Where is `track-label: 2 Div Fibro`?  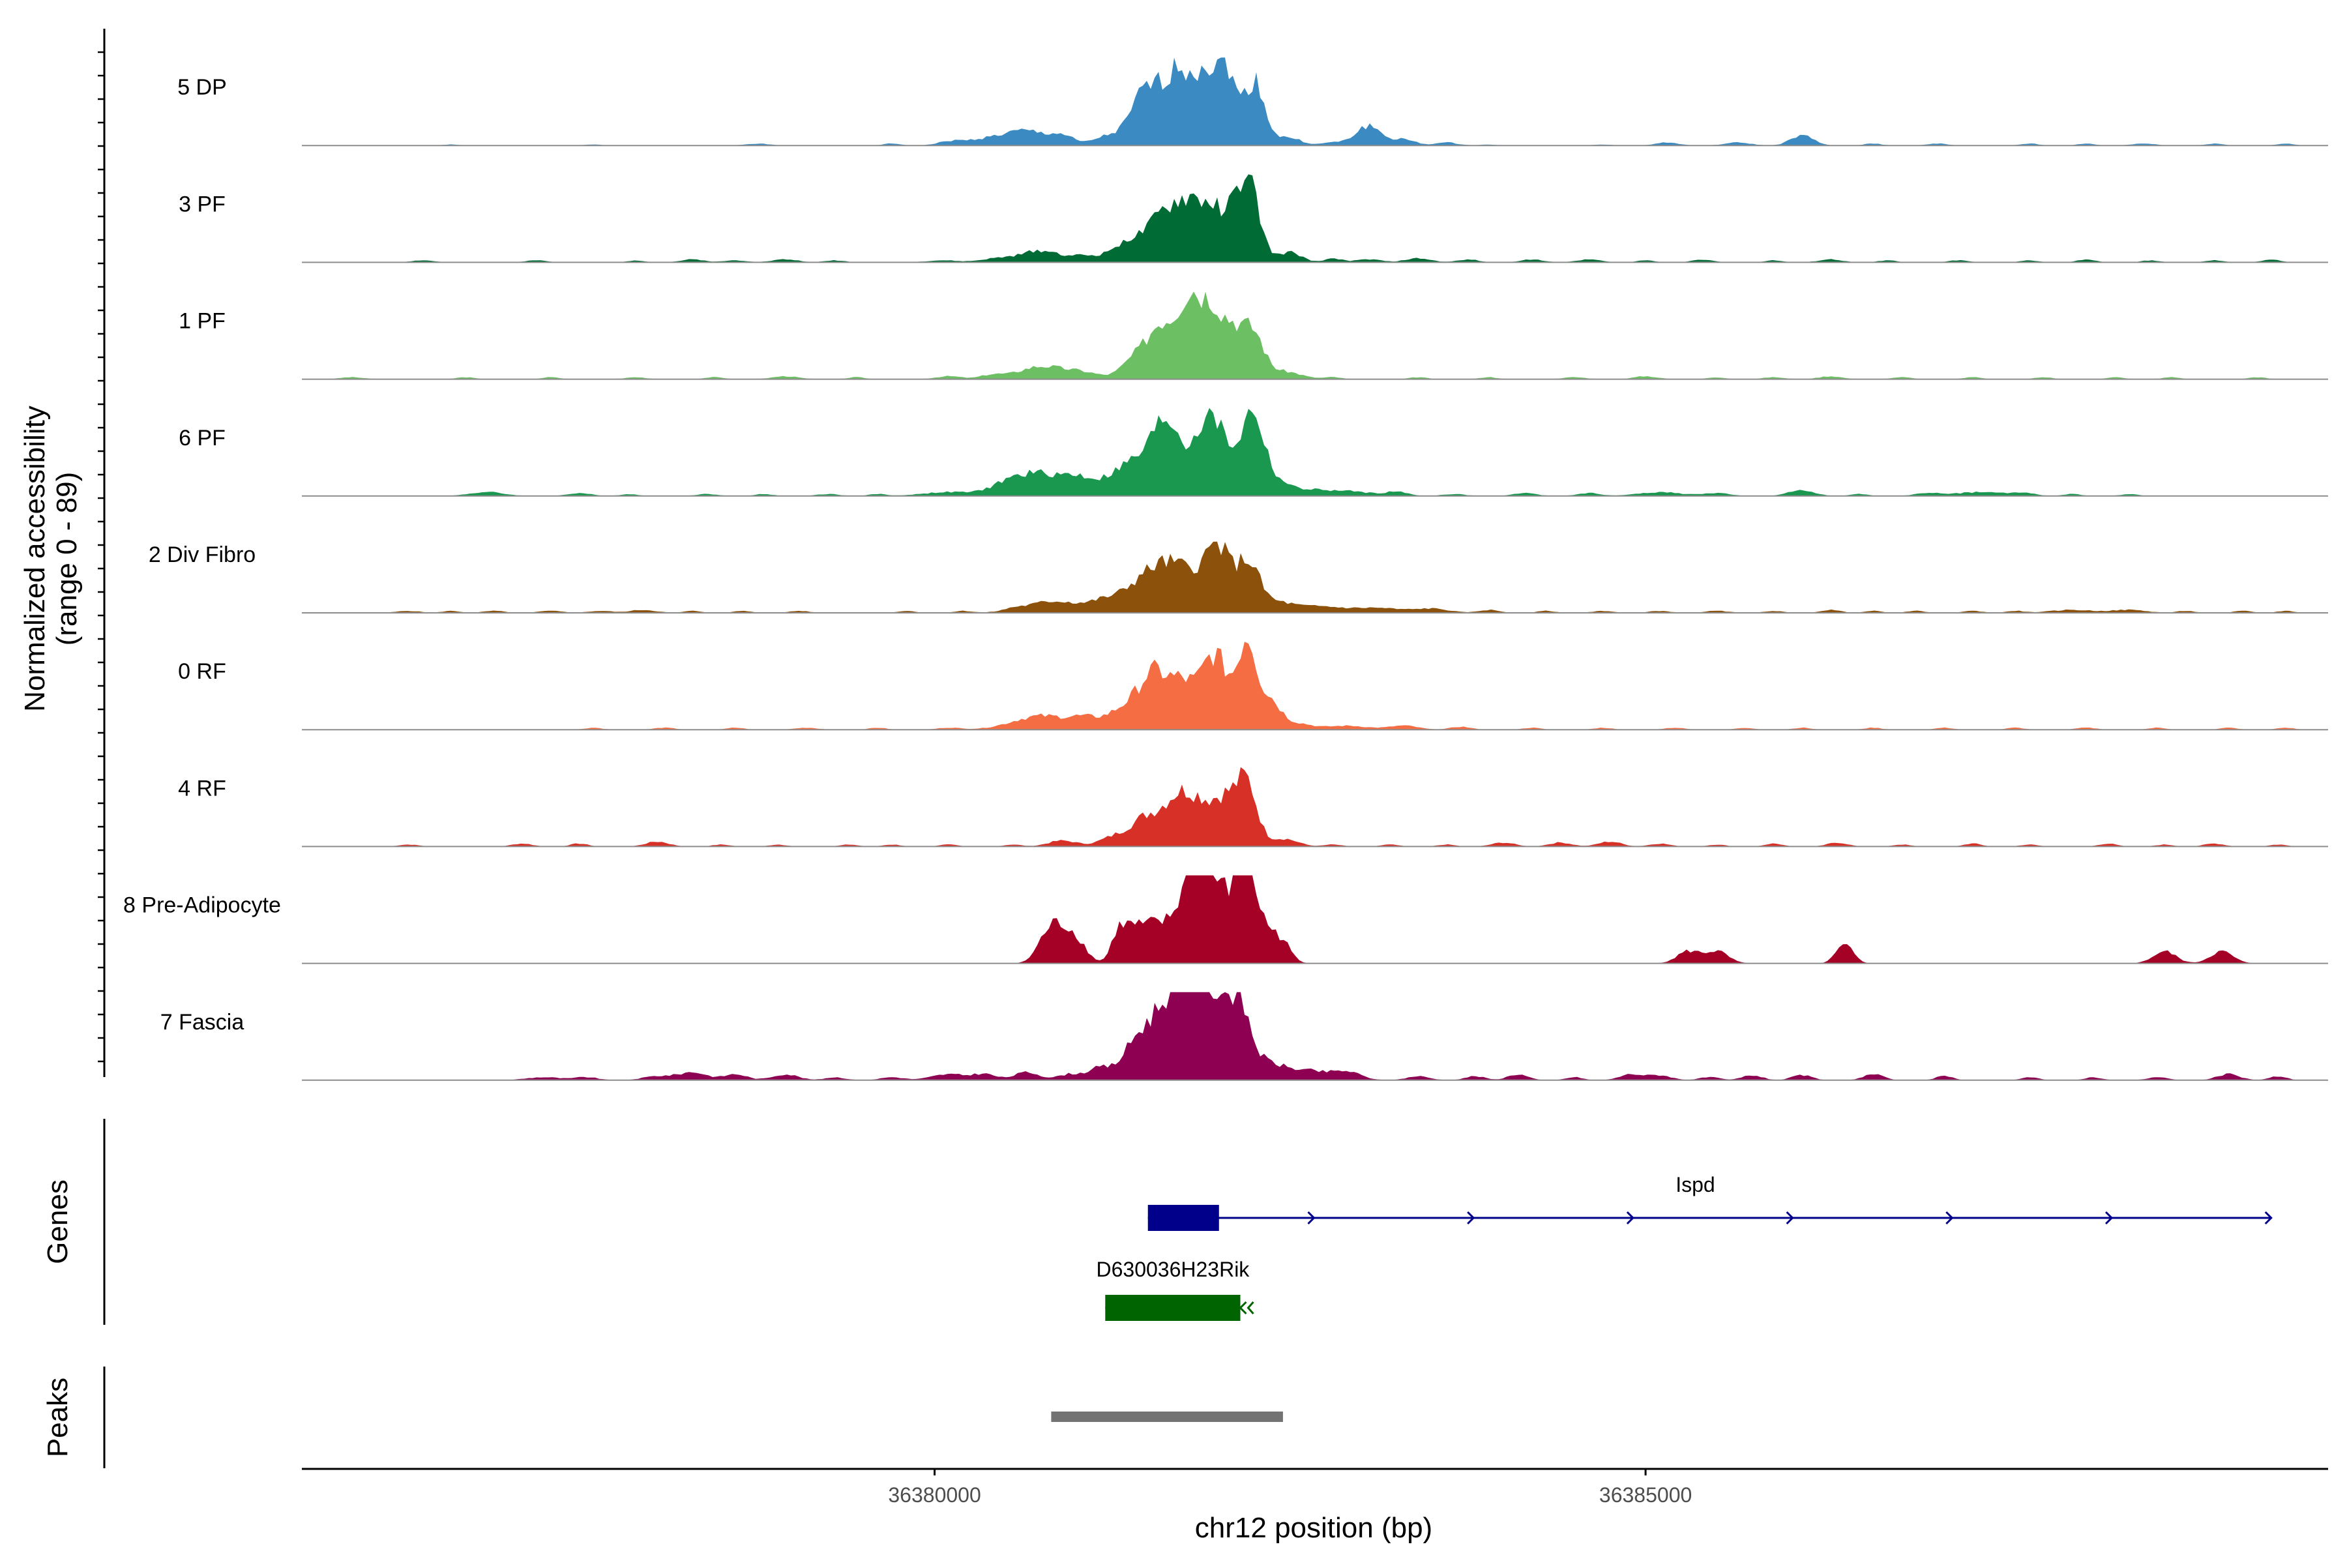 track-label: 2 Div Fibro is located at coordinates (202, 555).